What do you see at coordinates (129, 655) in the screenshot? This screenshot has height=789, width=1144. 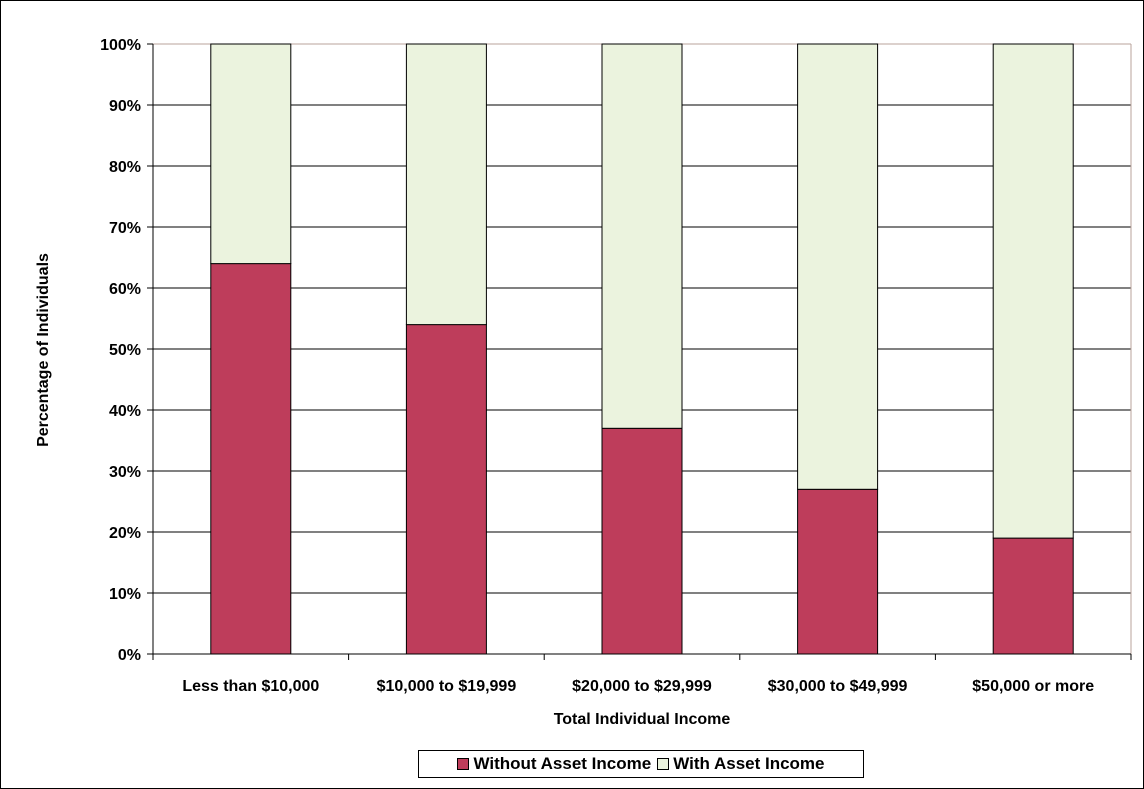 I see `y-tick-label: 0%` at bounding box center [129, 655].